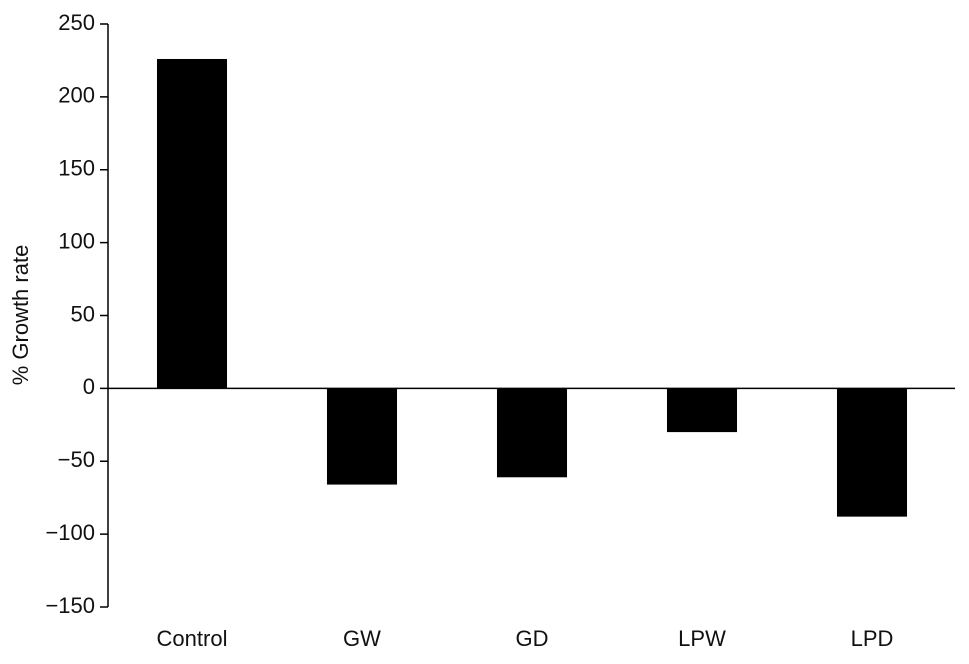 The width and height of the screenshot is (969, 664). I want to click on y-tick-label: 250, so click(76, 22).